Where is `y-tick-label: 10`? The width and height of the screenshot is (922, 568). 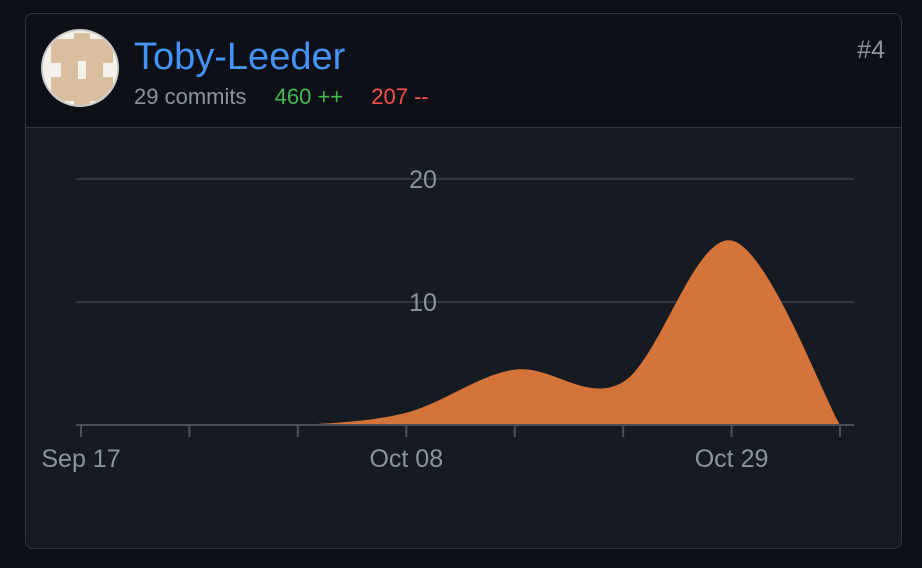 y-tick-label: 10 is located at coordinates (423, 303).